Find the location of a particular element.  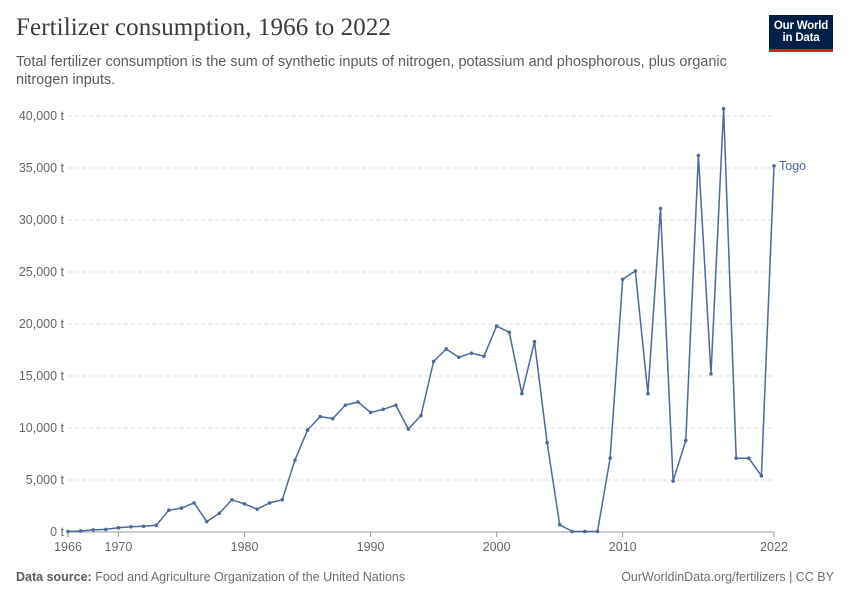

series-label-togo: Togo is located at coordinates (792, 166).